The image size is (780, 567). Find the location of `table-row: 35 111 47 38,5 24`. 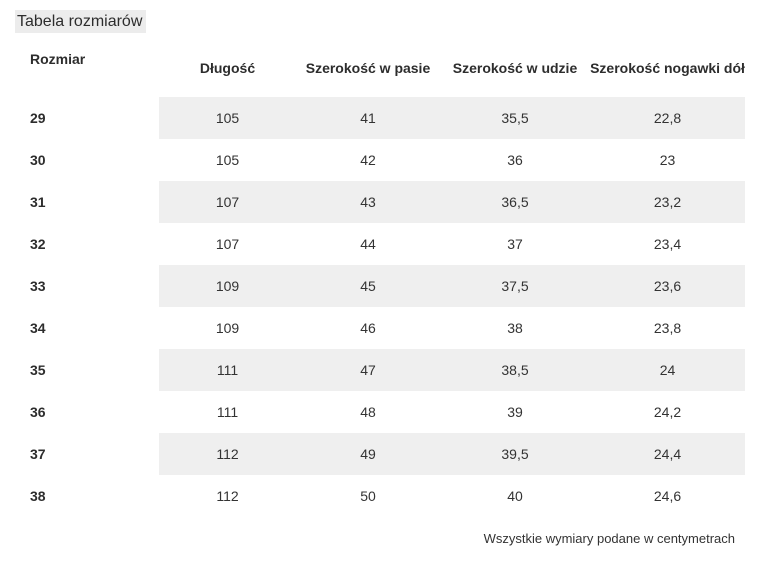

table-row: 35 111 47 38,5 24 is located at coordinates (380, 370).